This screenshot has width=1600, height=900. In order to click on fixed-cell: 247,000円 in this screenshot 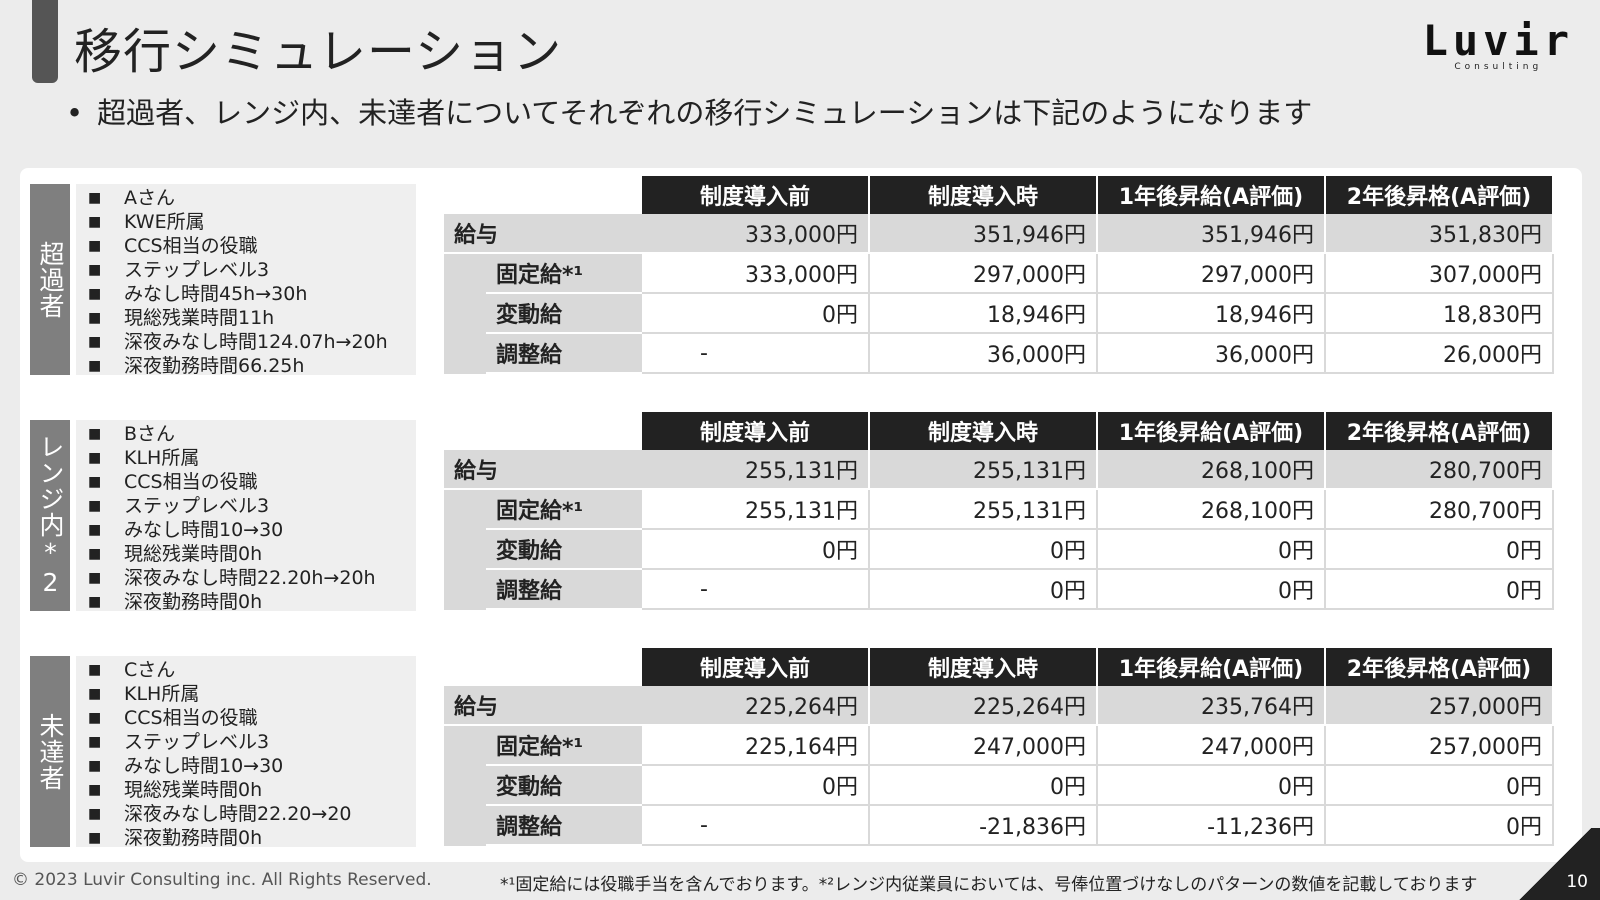, I will do `click(1212, 746)`.